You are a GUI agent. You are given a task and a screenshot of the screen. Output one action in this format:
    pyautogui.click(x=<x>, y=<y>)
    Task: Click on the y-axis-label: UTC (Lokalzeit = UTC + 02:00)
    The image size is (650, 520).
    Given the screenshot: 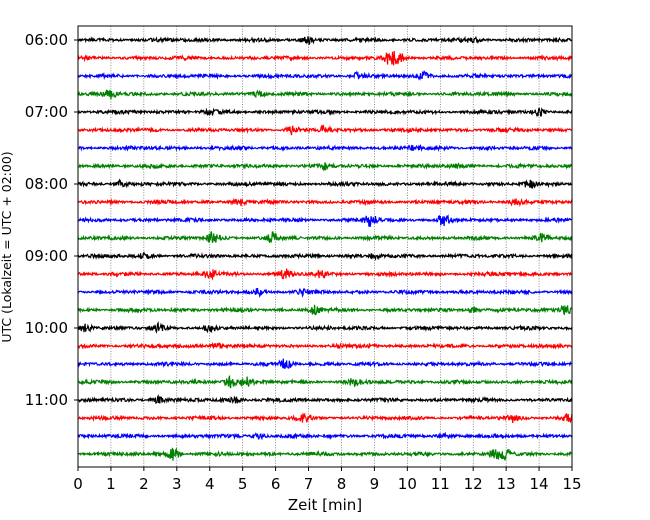 What is the action you would take?
    pyautogui.click(x=7, y=246)
    